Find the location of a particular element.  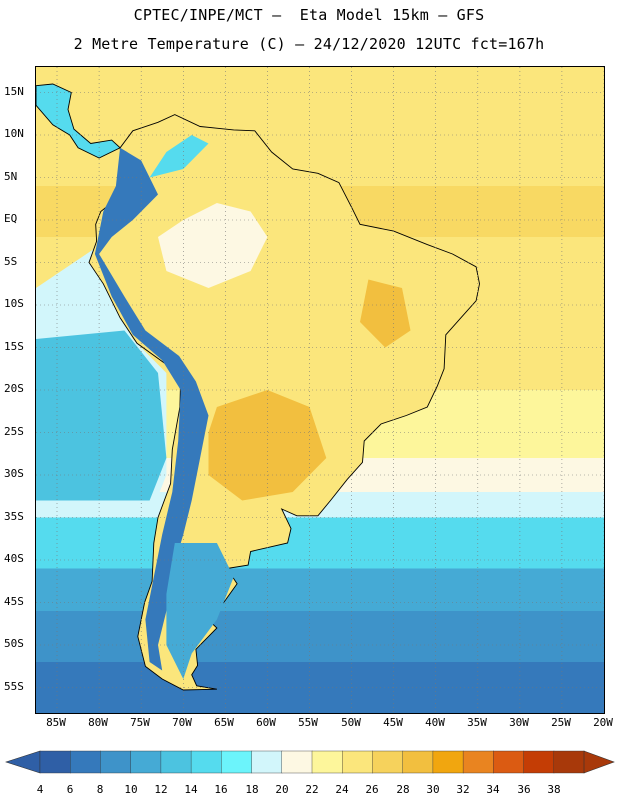

latitude-label: 55S is located at coordinates (14, 686).